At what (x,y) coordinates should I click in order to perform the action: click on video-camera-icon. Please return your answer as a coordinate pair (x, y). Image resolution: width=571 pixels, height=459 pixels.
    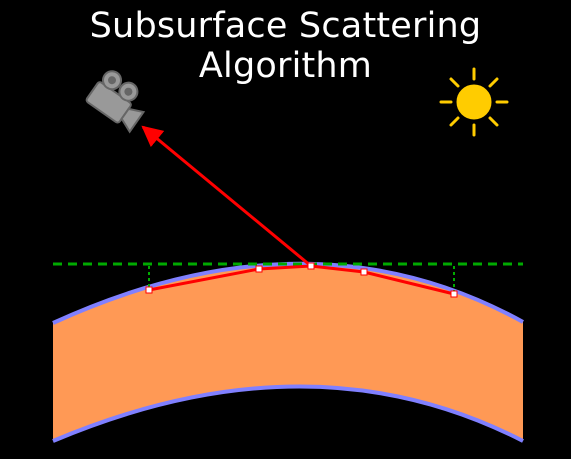
    Looking at the image, I should click on (115, 102).